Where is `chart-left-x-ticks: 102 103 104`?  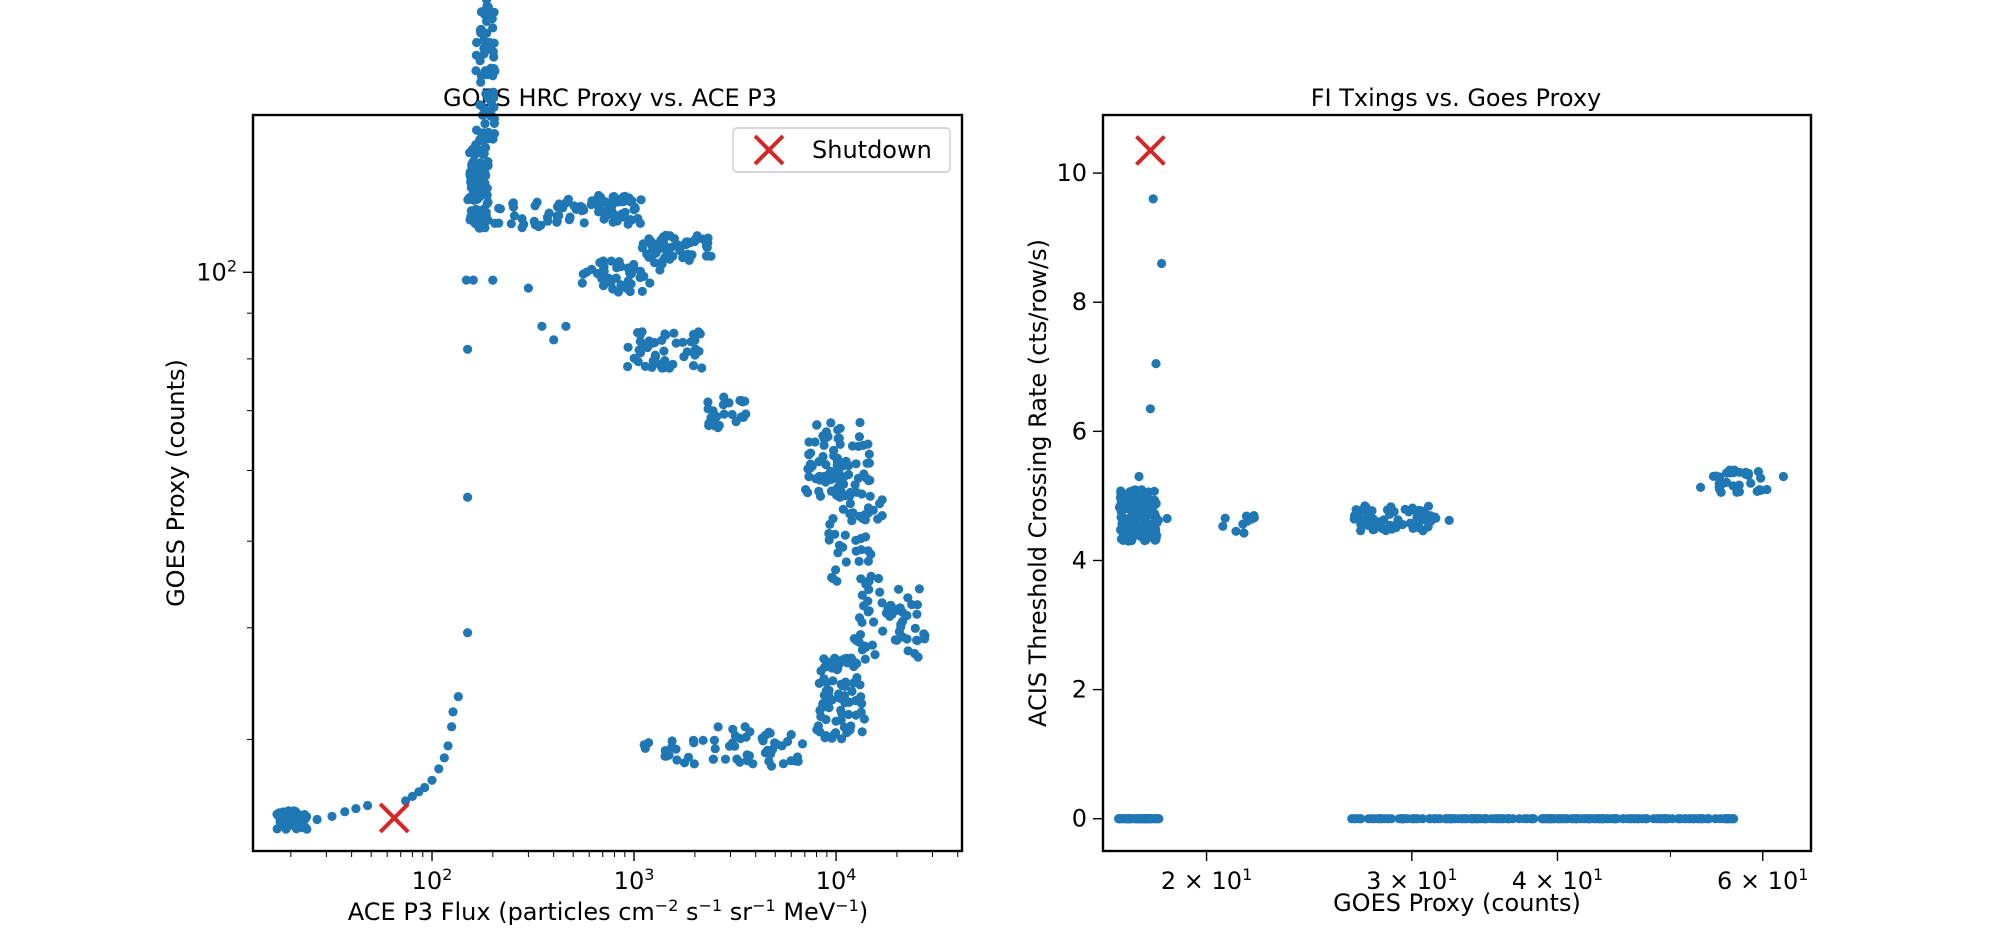 chart-left-x-ticks: 102 103 104 is located at coordinates (624, 873).